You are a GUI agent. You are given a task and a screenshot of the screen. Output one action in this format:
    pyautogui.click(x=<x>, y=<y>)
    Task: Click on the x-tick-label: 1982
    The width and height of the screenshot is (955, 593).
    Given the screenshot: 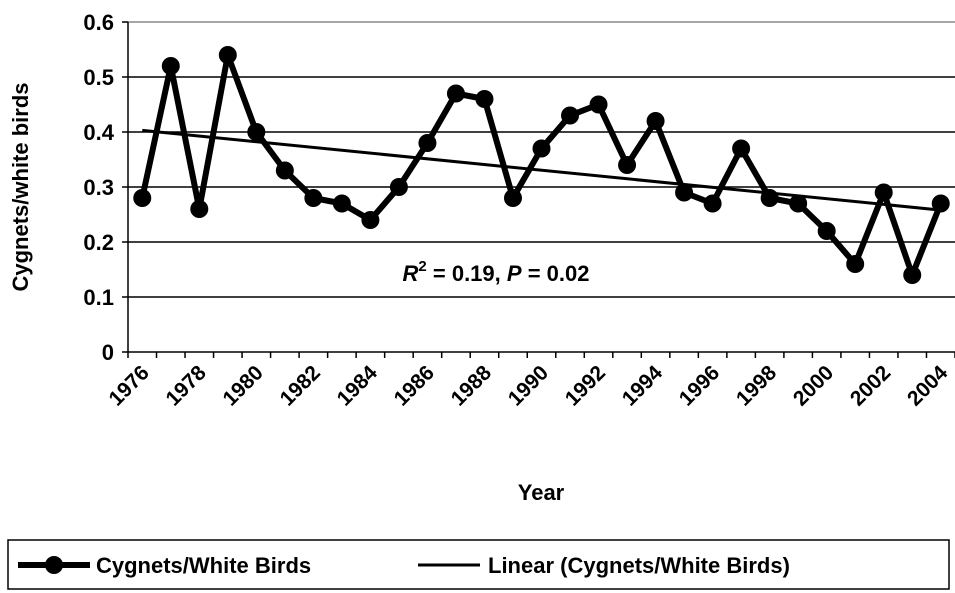 What is the action you would take?
    pyautogui.click(x=300, y=385)
    